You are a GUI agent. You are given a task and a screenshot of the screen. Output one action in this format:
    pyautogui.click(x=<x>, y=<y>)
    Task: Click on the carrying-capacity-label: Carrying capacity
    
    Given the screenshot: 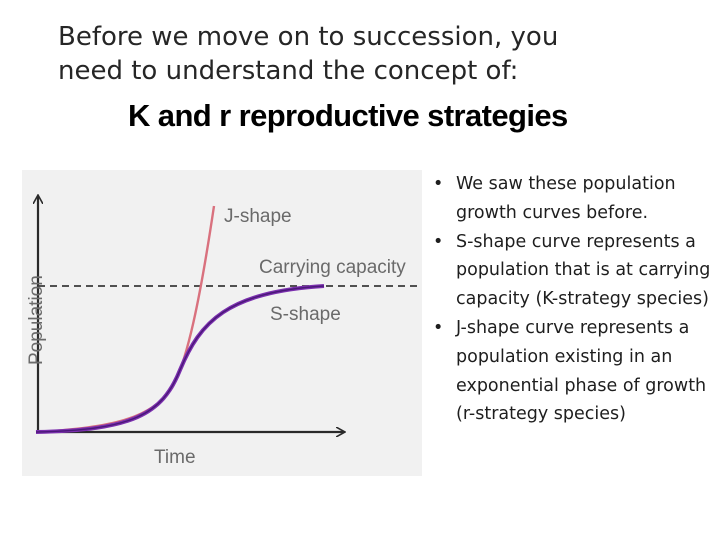 What is the action you would take?
    pyautogui.click(x=332, y=267)
    